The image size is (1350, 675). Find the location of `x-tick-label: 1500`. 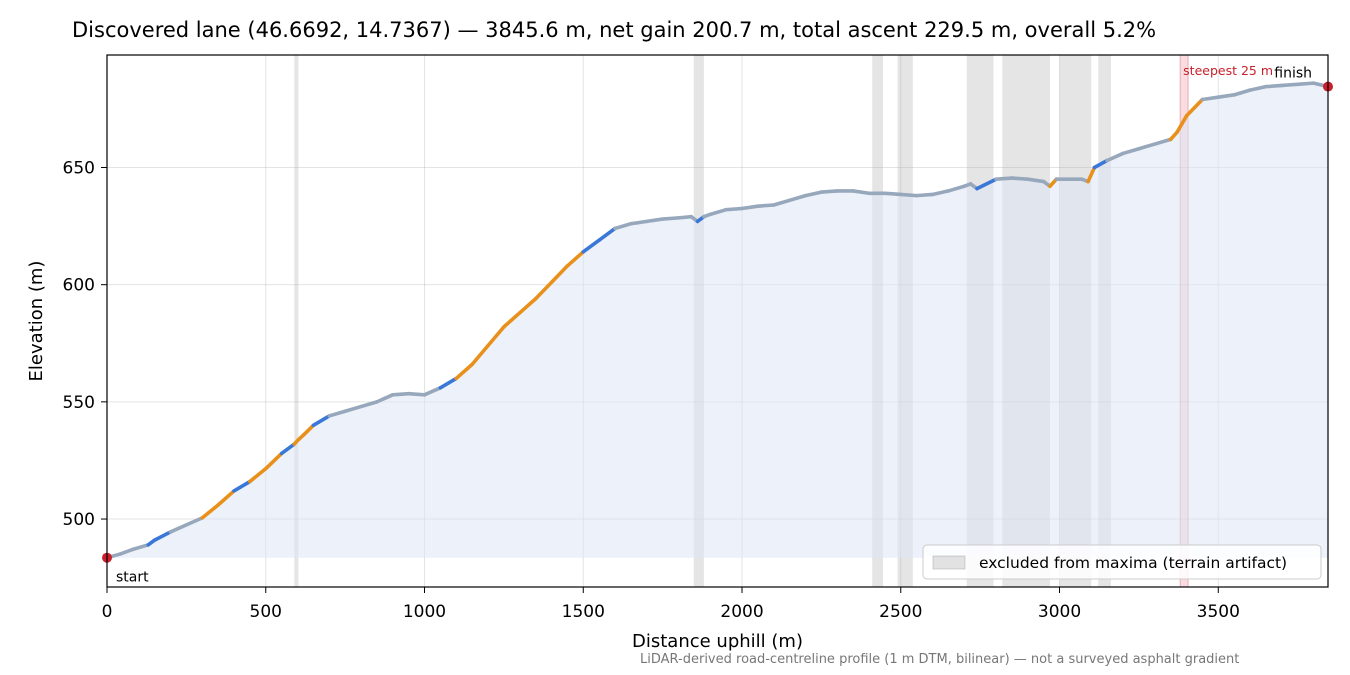

x-tick-label: 1500 is located at coordinates (583, 612).